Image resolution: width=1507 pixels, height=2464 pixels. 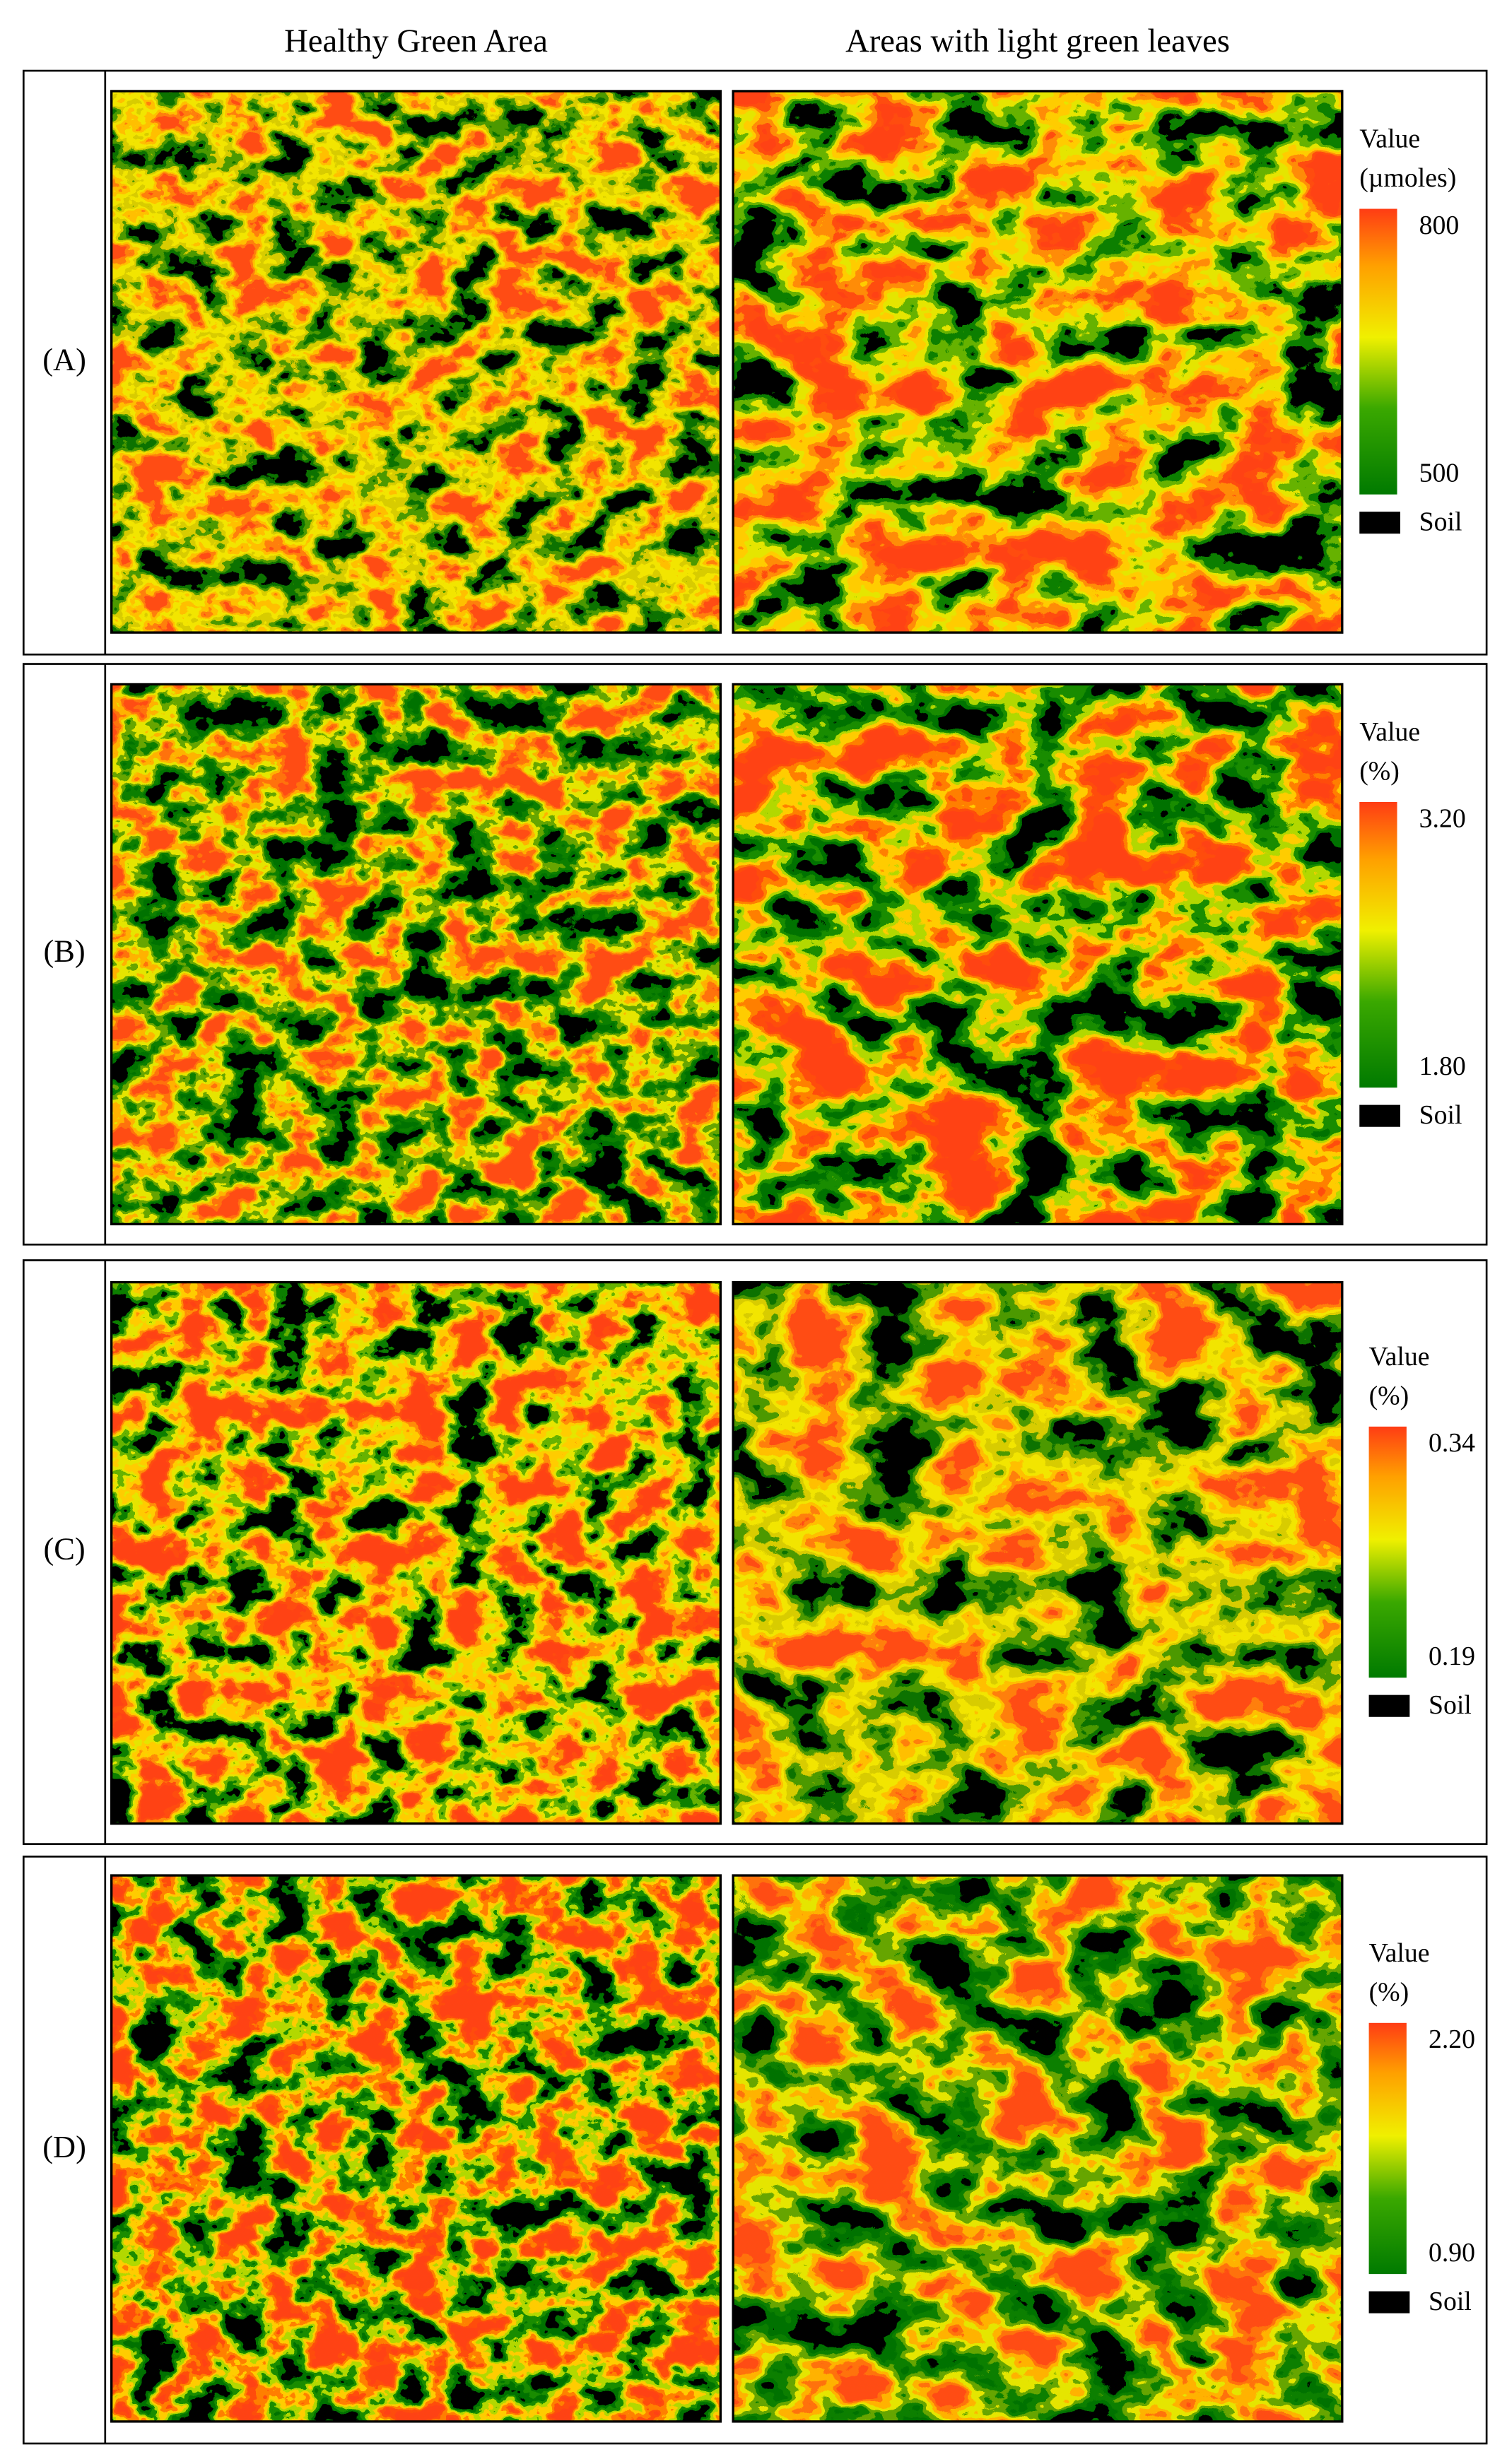 What do you see at coordinates (1442, 1066) in the screenshot?
I see `legend-min: 1.80` at bounding box center [1442, 1066].